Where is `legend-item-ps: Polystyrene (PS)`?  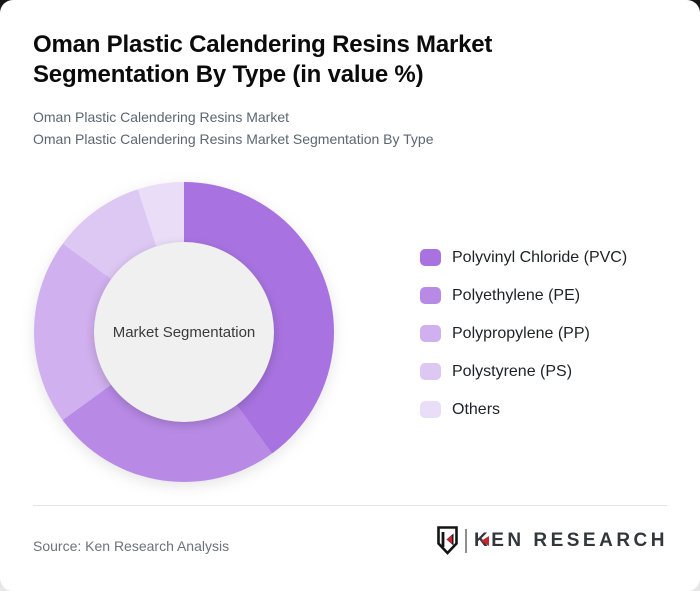 legend-item-ps: Polystyrene (PS) is located at coordinates (523, 371).